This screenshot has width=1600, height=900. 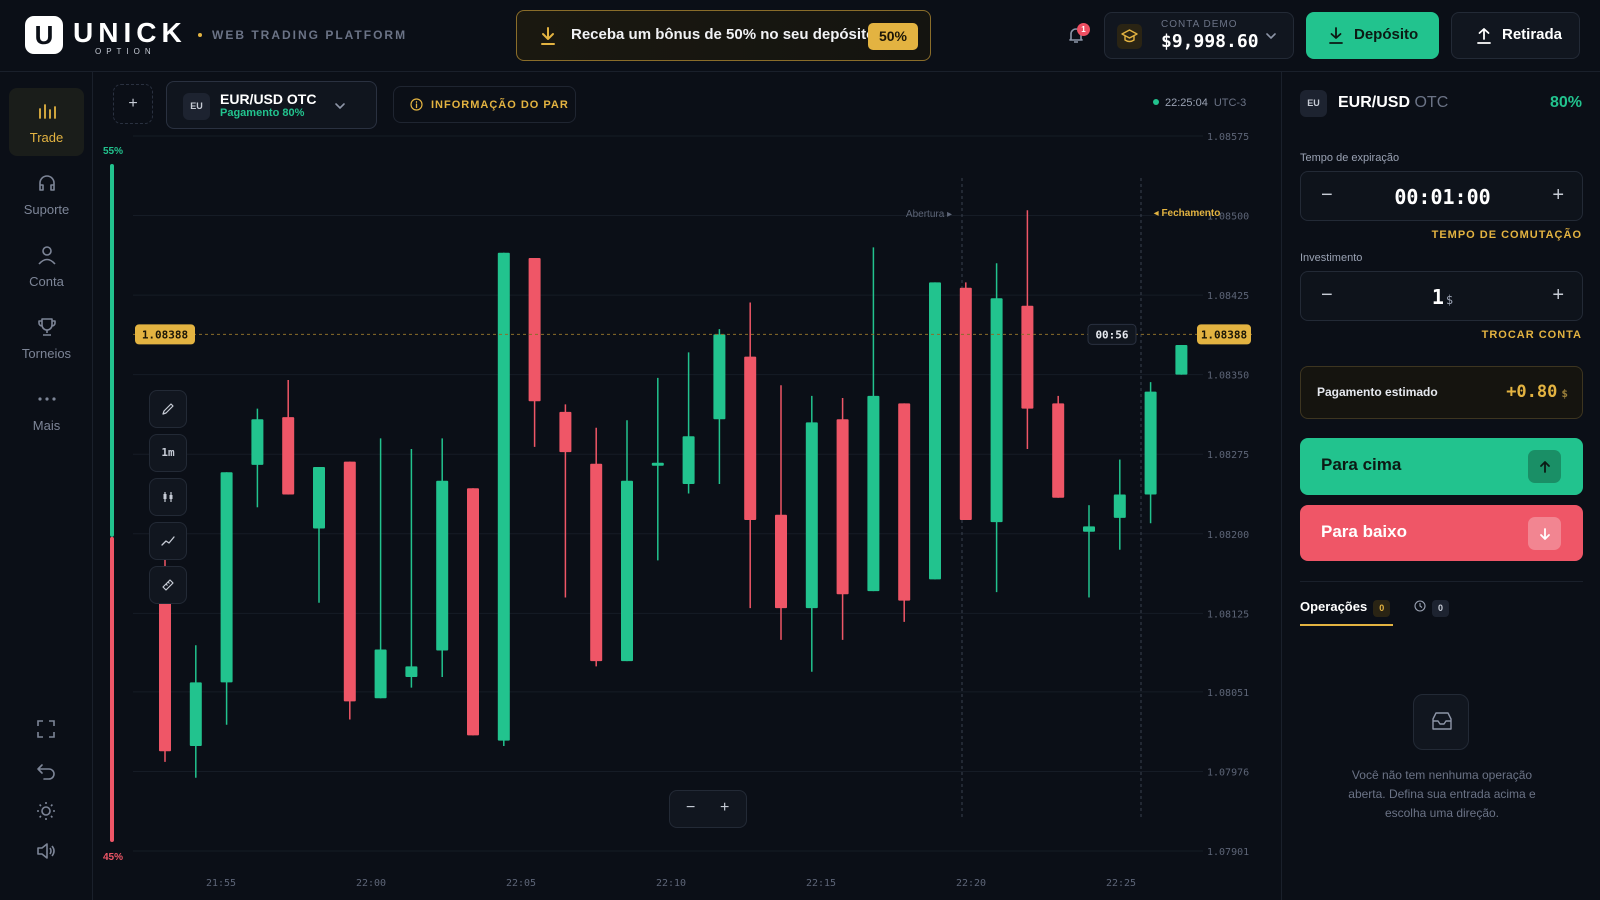 I want to click on sidebar-item-tournaments: Torneios, so click(x=46, y=338).